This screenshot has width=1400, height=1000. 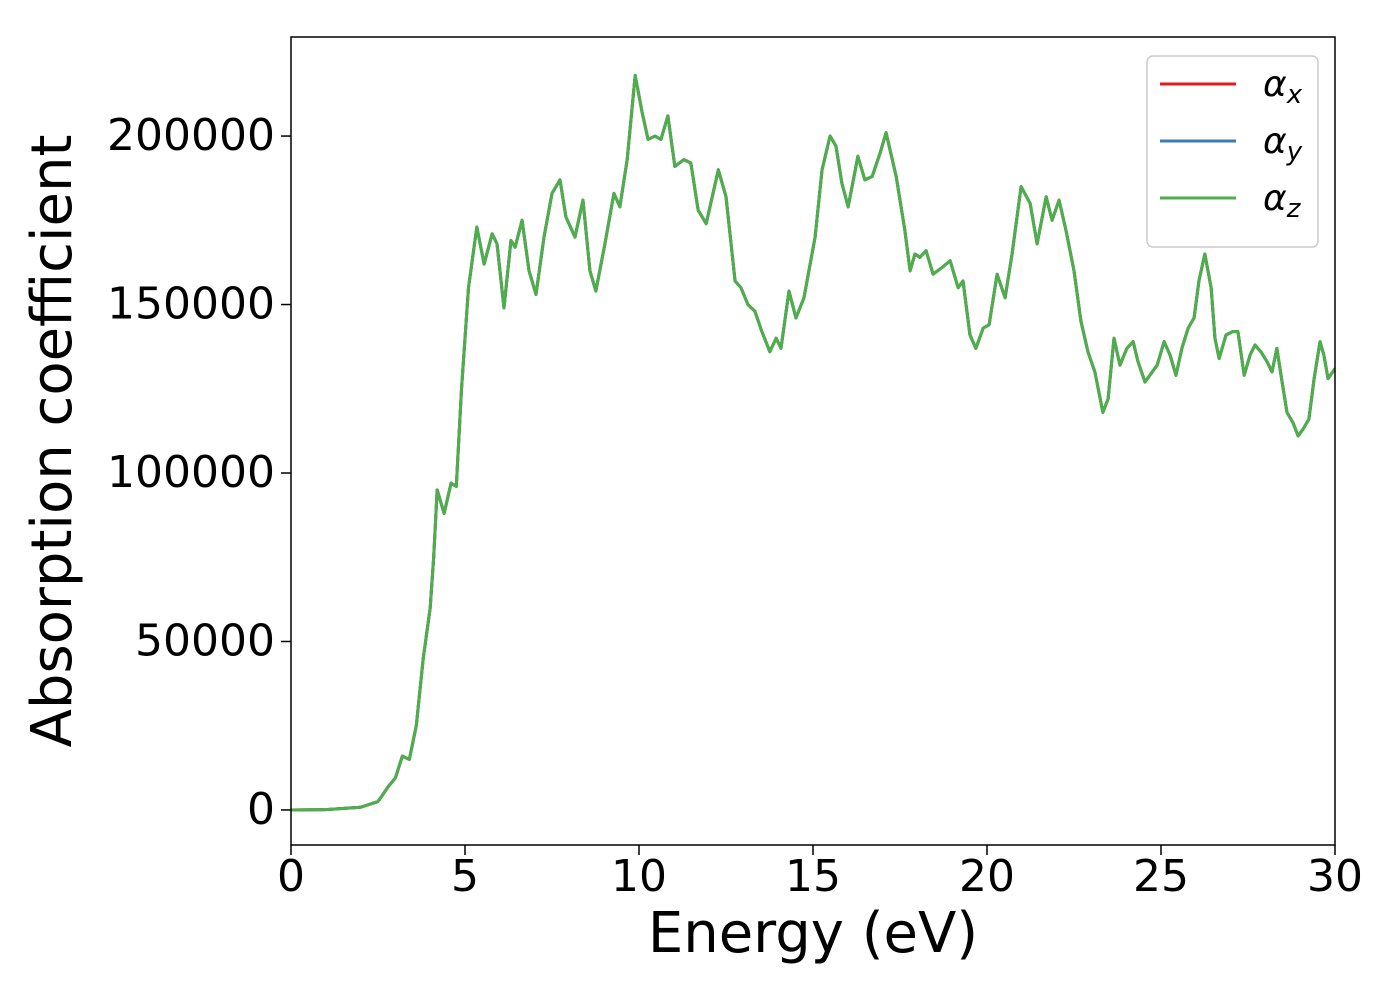 What do you see at coordinates (52, 441) in the screenshot?
I see `y-axis-label: Absorption coefficient` at bounding box center [52, 441].